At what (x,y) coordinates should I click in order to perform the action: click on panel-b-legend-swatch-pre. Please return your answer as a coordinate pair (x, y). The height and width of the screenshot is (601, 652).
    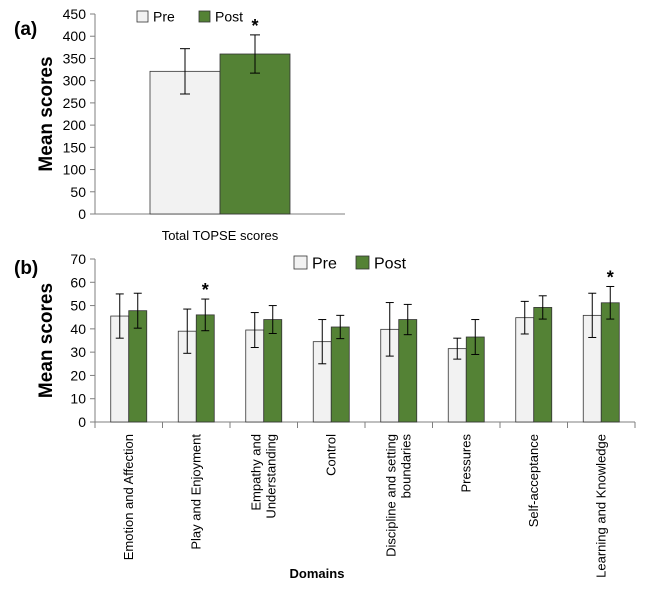
    Looking at the image, I should click on (300, 262).